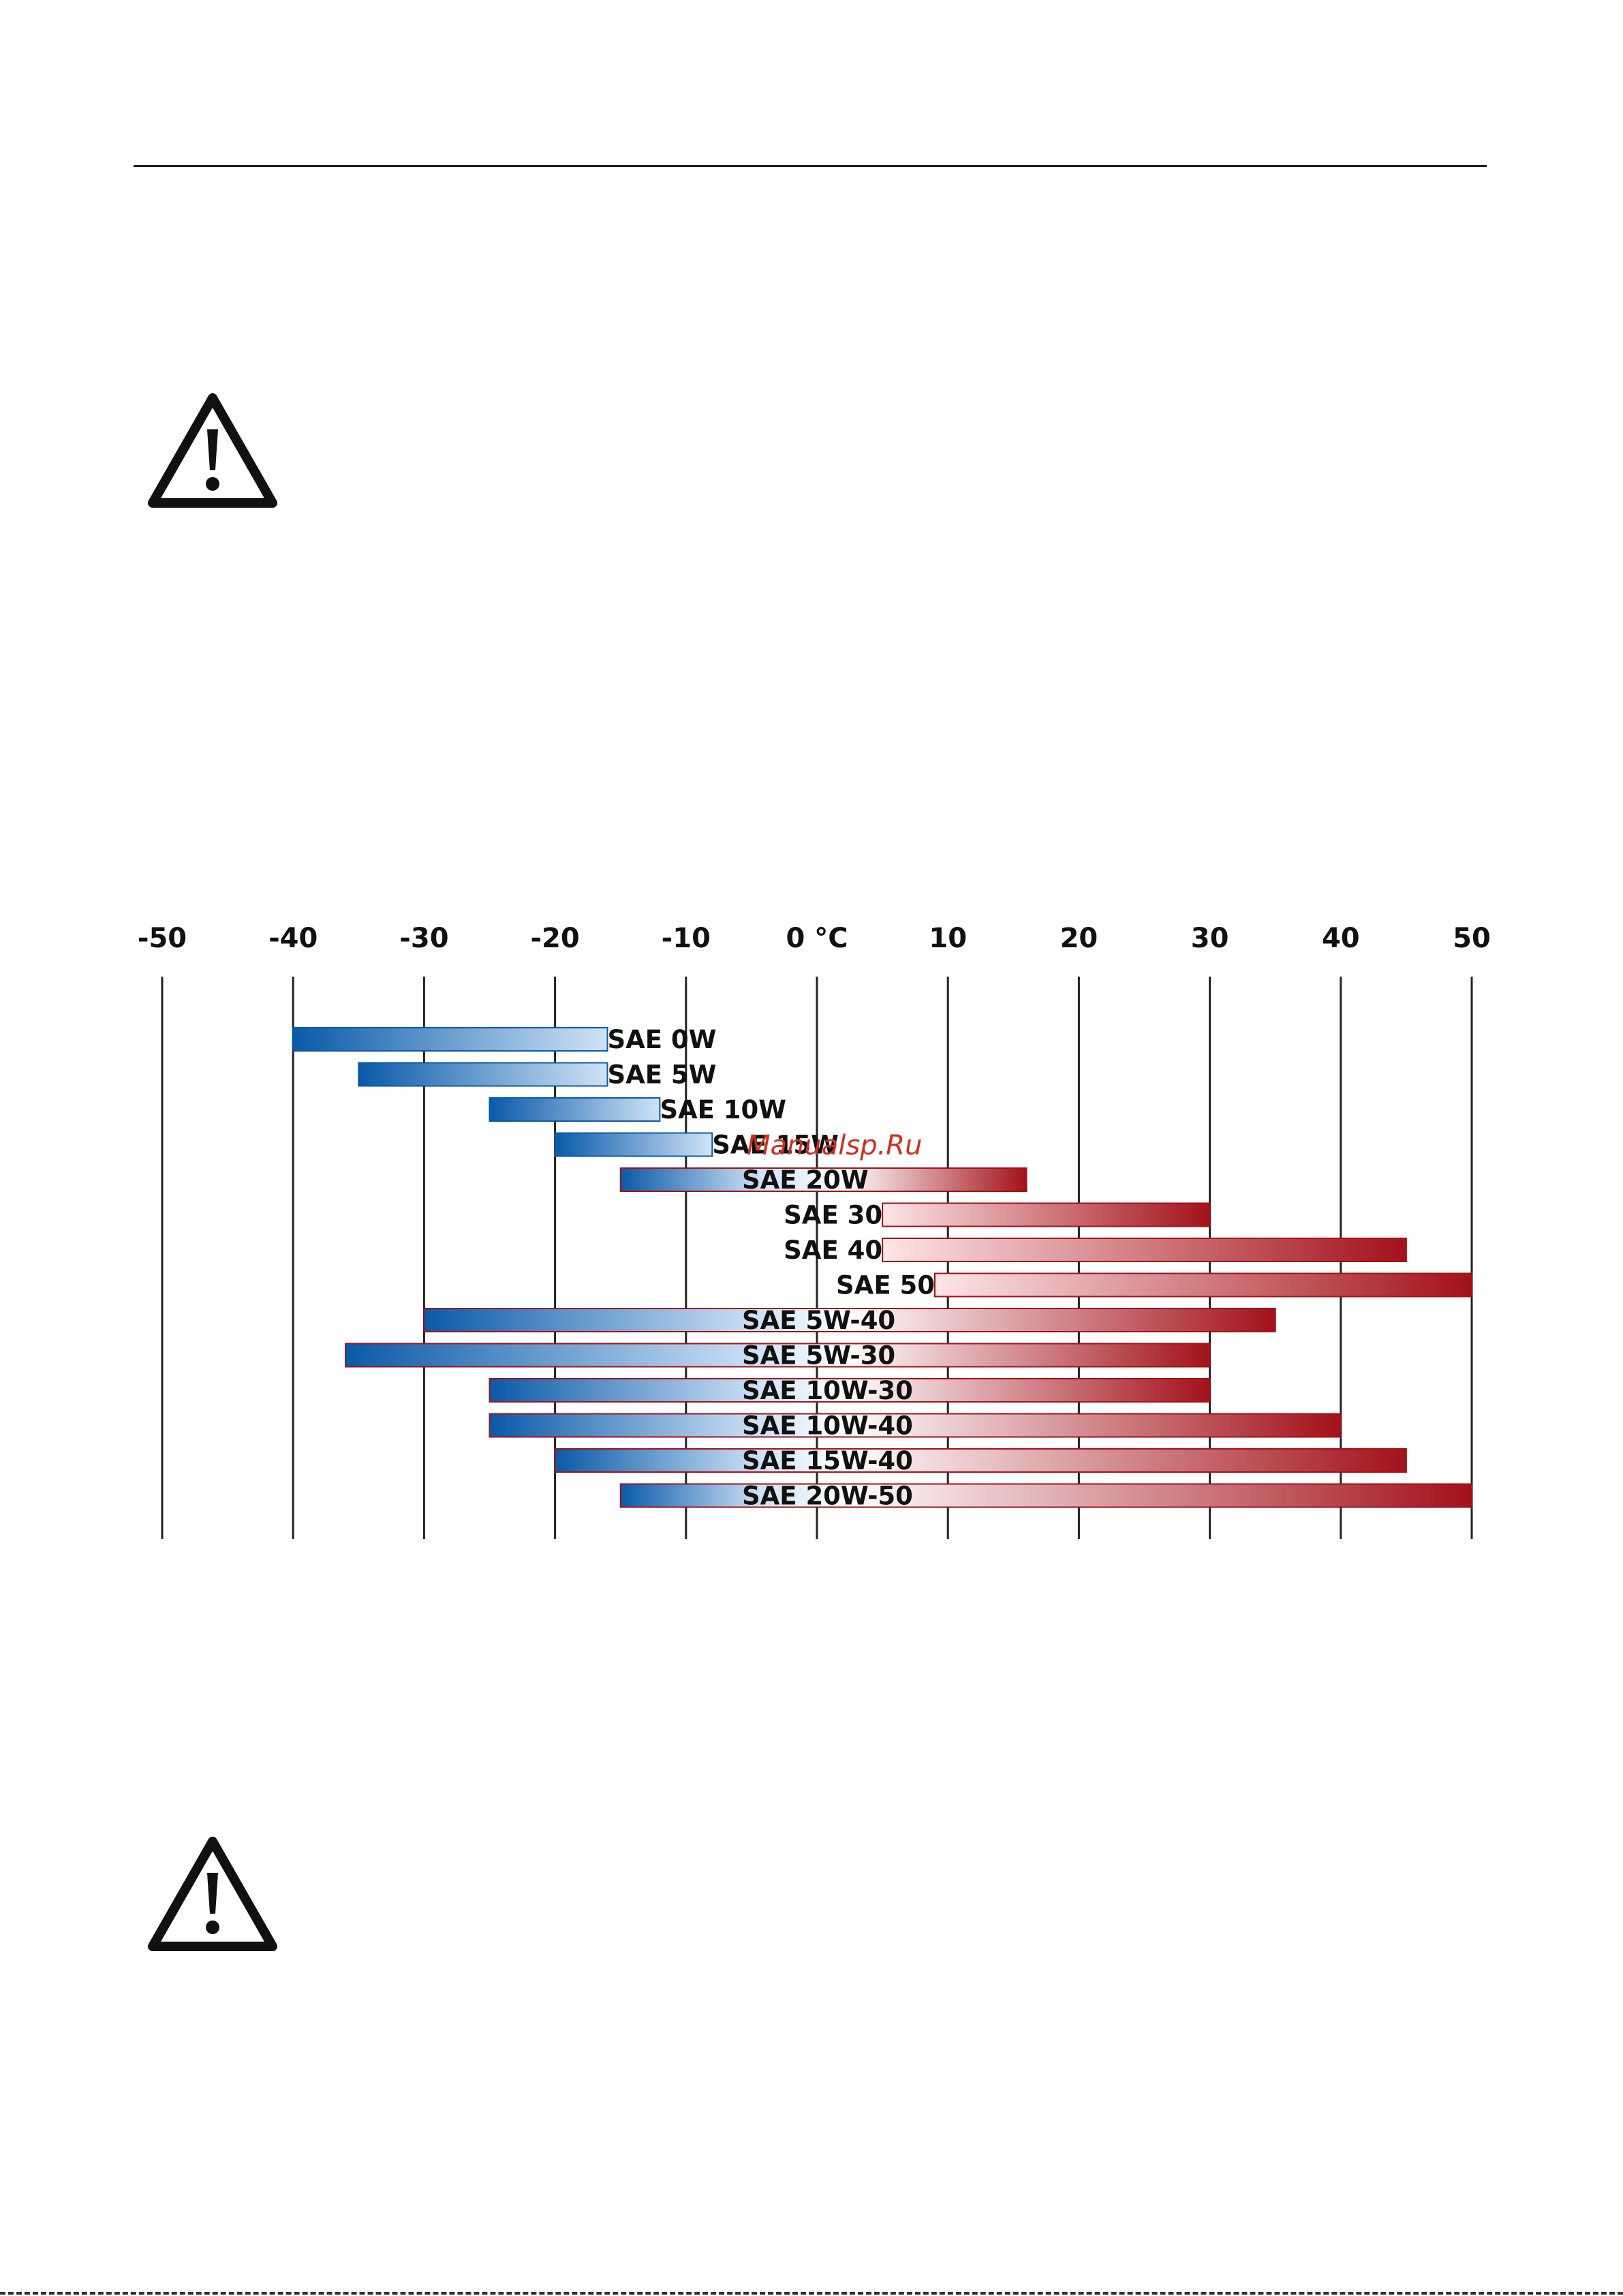 Image resolution: width=1623 pixels, height=2296 pixels. I want to click on bar-label: SAE 50, so click(885, 1286).